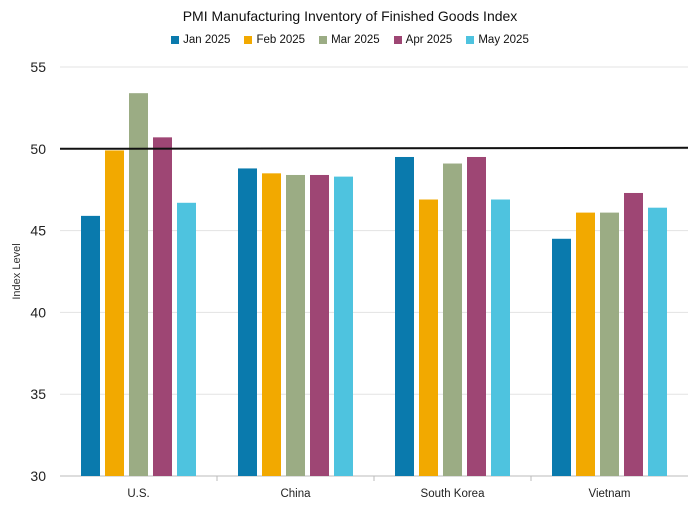 The height and width of the screenshot is (507, 700). Describe the element at coordinates (38, 231) in the screenshot. I see `y-tick-label: 45` at that location.